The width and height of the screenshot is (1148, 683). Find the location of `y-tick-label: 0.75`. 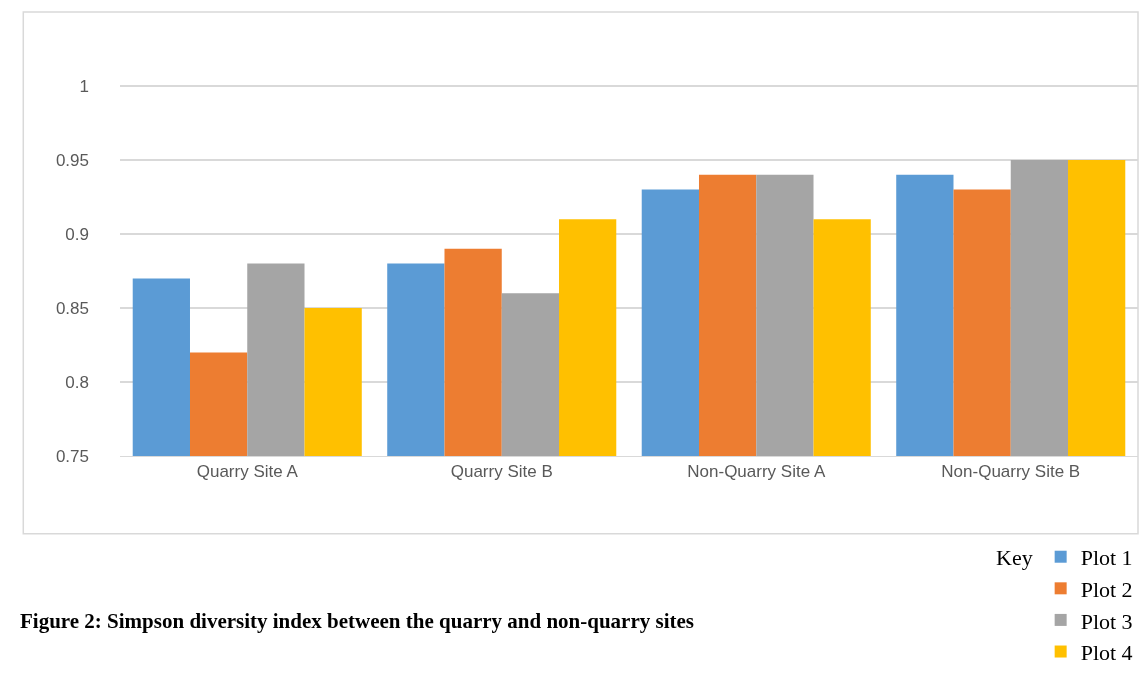

y-tick-label: 0.75 is located at coordinates (72, 456).